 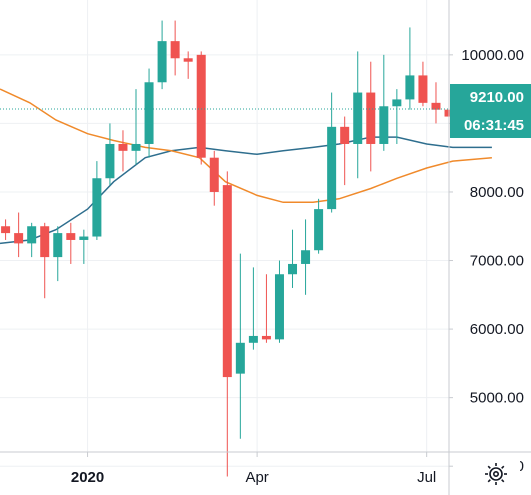 I want to click on countdown-label: 06:31:45, so click(x=494, y=125).